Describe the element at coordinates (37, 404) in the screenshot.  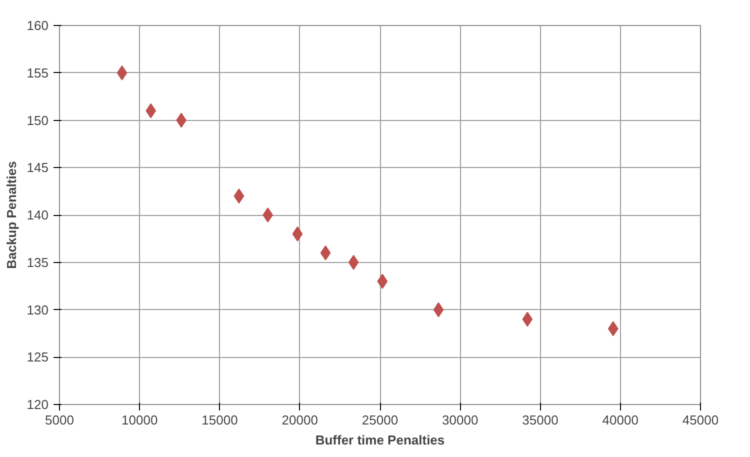
I see `y-tick-label: 120` at that location.